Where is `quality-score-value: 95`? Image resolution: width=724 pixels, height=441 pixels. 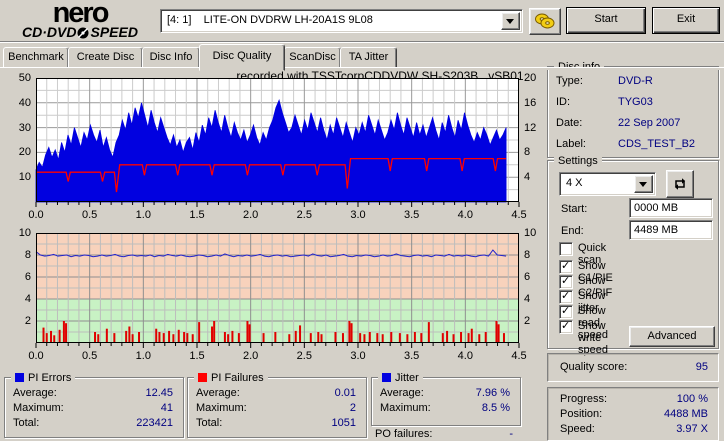
quality-score-value: 95 is located at coordinates (701, 367).